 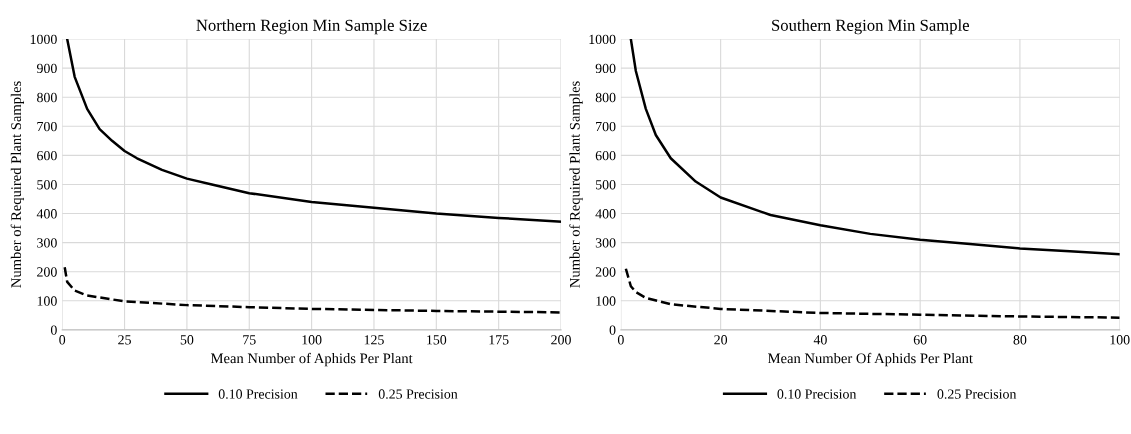 I want to click on x-tick-label: 80, so click(x=1020, y=340).